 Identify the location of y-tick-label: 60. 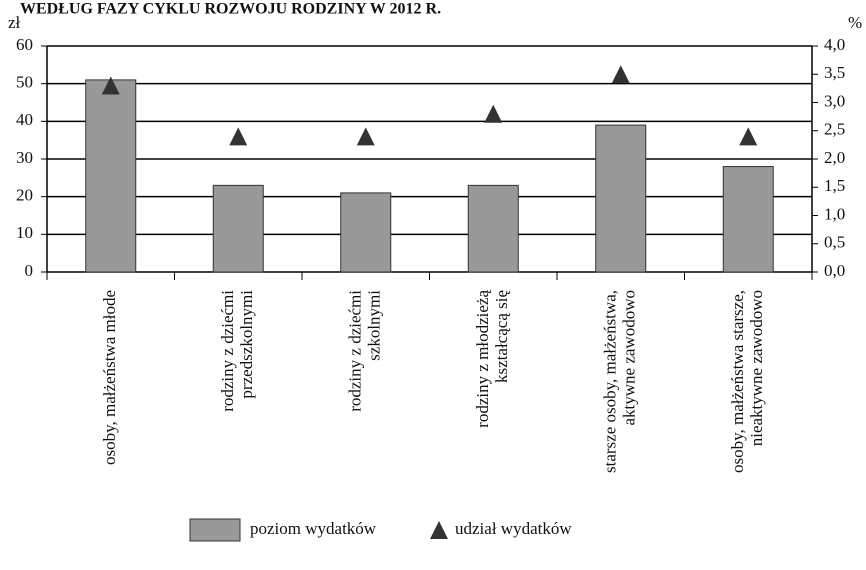
(24, 44).